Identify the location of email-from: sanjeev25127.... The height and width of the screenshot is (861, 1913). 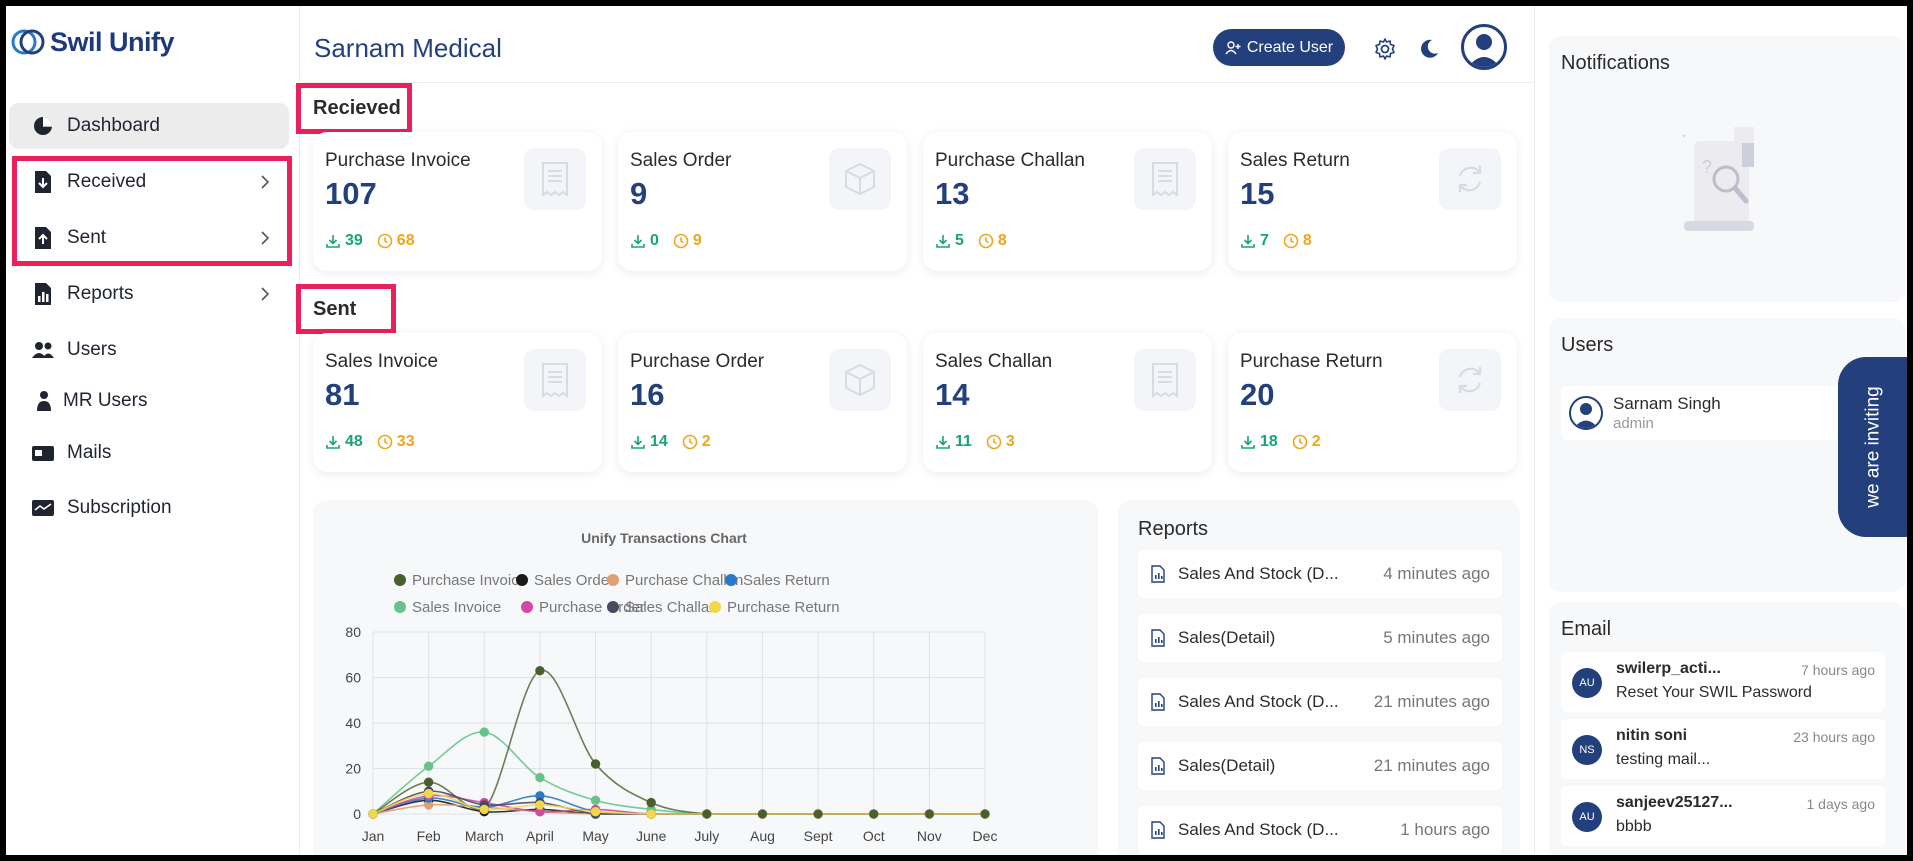
(1674, 802).